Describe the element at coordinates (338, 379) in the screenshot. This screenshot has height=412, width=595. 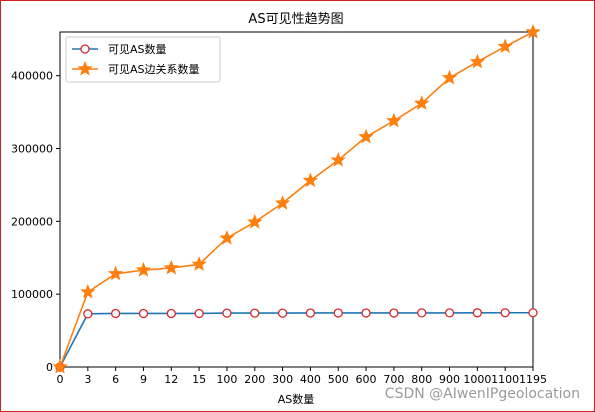
I see `x-tick-label: 500` at that location.